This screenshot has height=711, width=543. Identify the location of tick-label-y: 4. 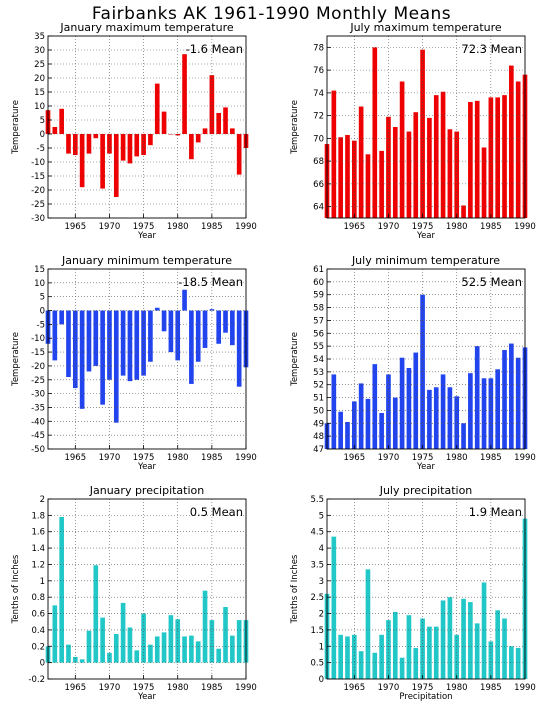
(321, 549).